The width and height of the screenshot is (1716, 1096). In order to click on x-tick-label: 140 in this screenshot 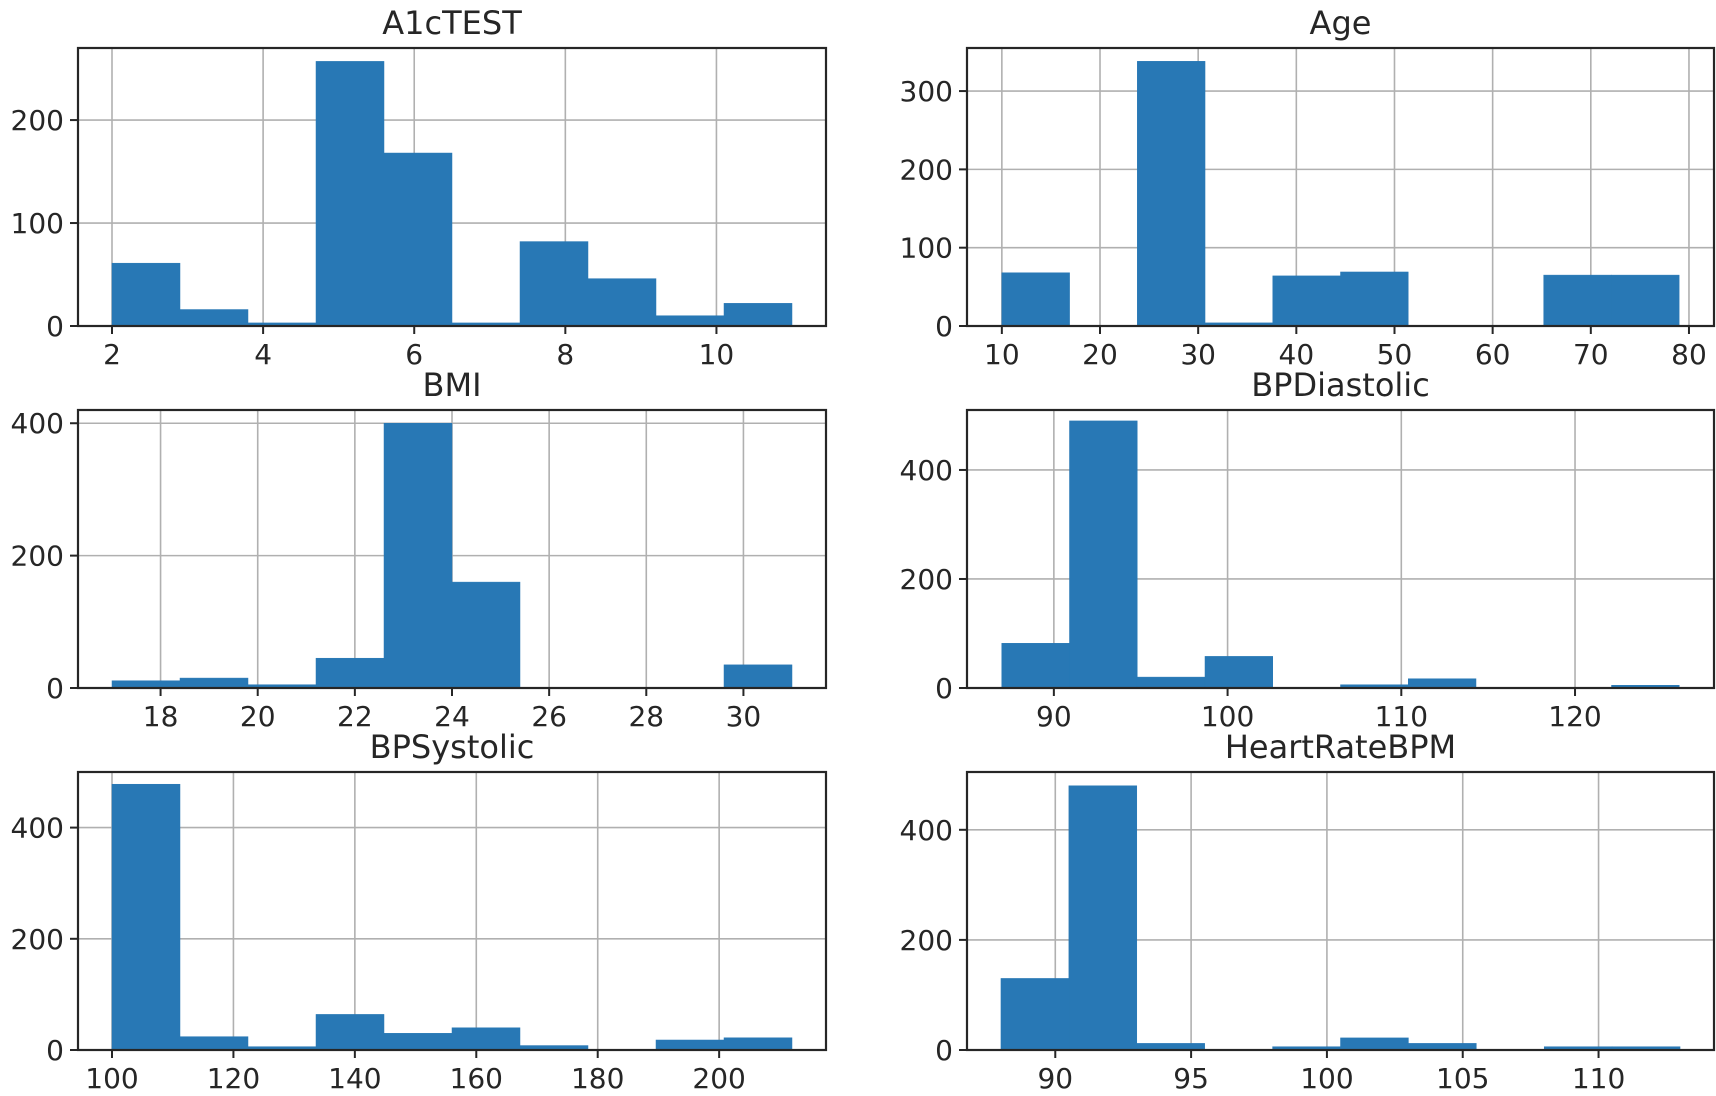, I will do `click(354, 1078)`.